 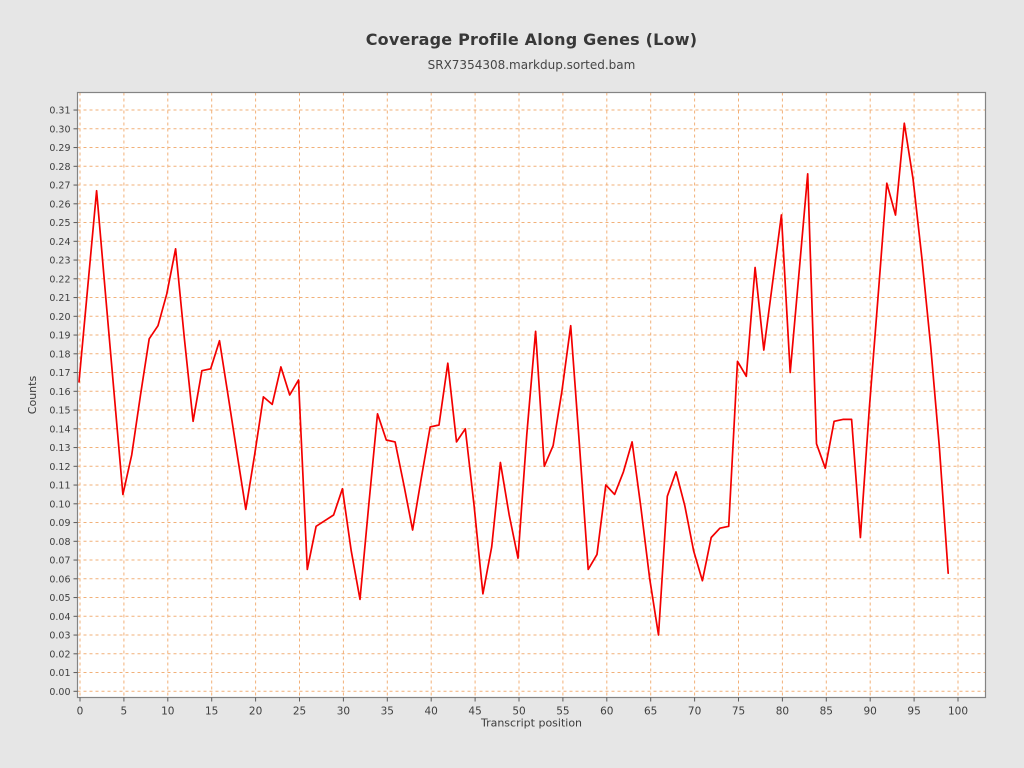 I want to click on svg-text: 0.31, so click(x=59, y=111).